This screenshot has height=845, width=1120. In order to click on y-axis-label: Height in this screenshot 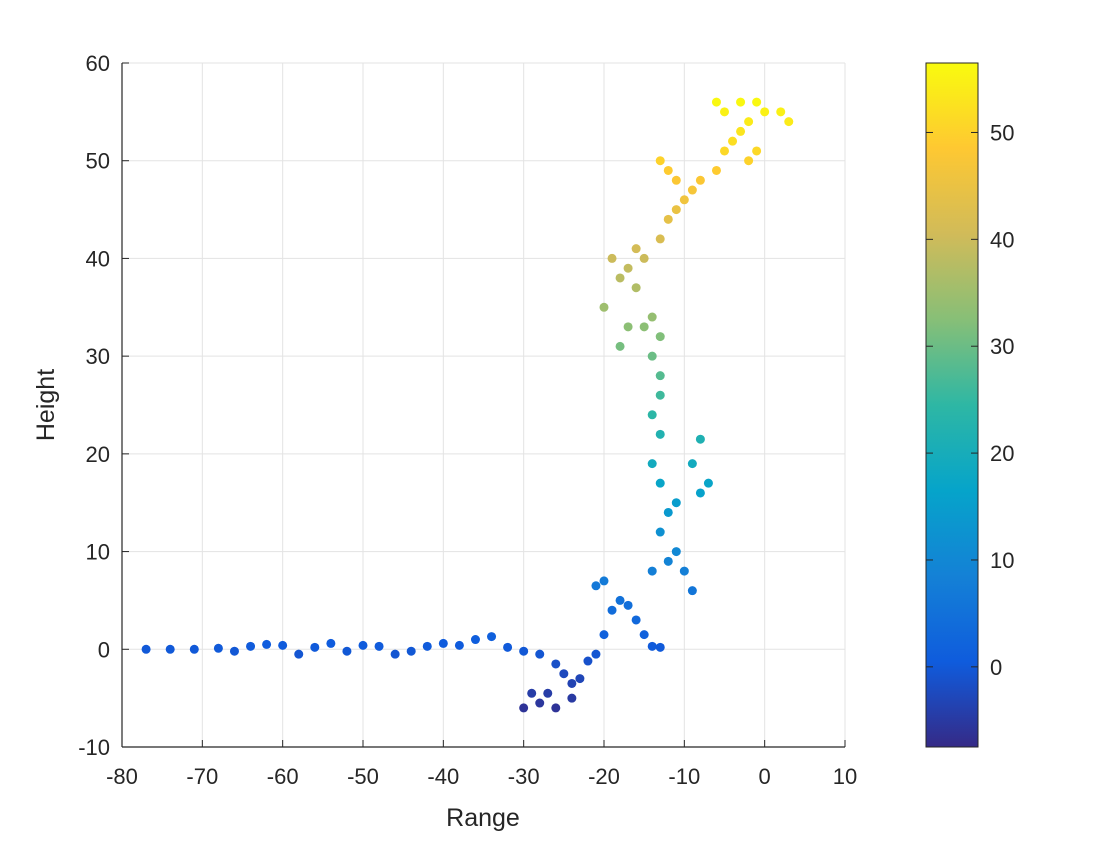, I will do `click(46, 405)`.